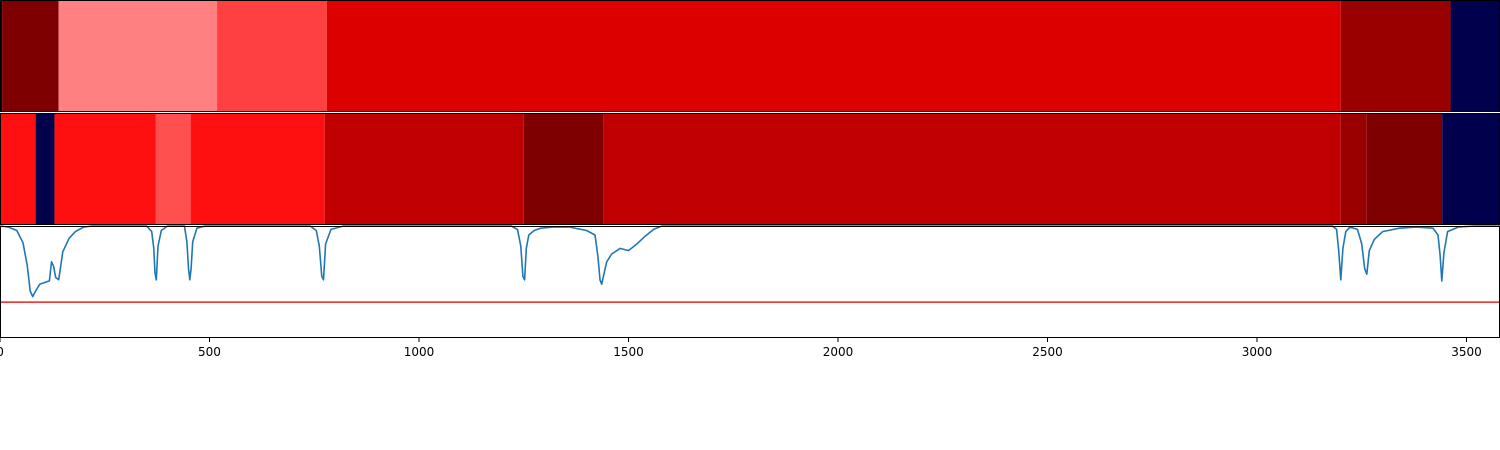  What do you see at coordinates (1466, 352) in the screenshot?
I see `x-tick-label: 3500` at bounding box center [1466, 352].